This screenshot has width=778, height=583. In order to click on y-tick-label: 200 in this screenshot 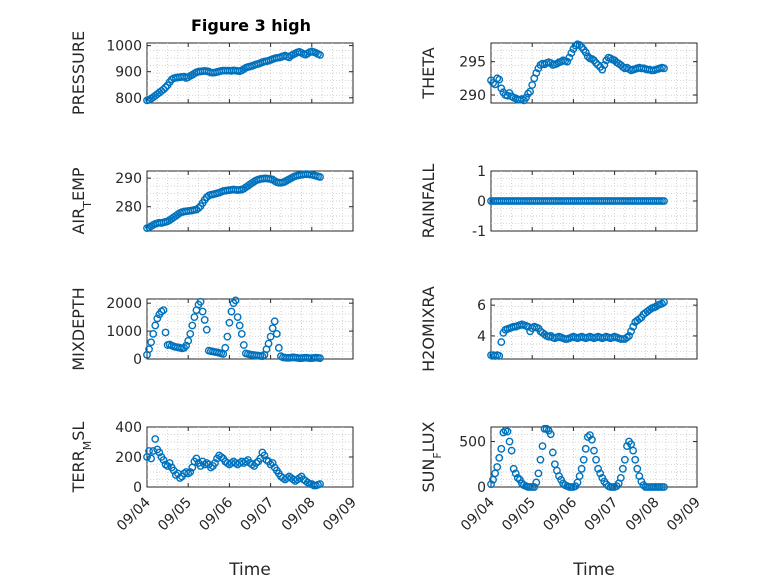, I will do `click(128, 458)`.